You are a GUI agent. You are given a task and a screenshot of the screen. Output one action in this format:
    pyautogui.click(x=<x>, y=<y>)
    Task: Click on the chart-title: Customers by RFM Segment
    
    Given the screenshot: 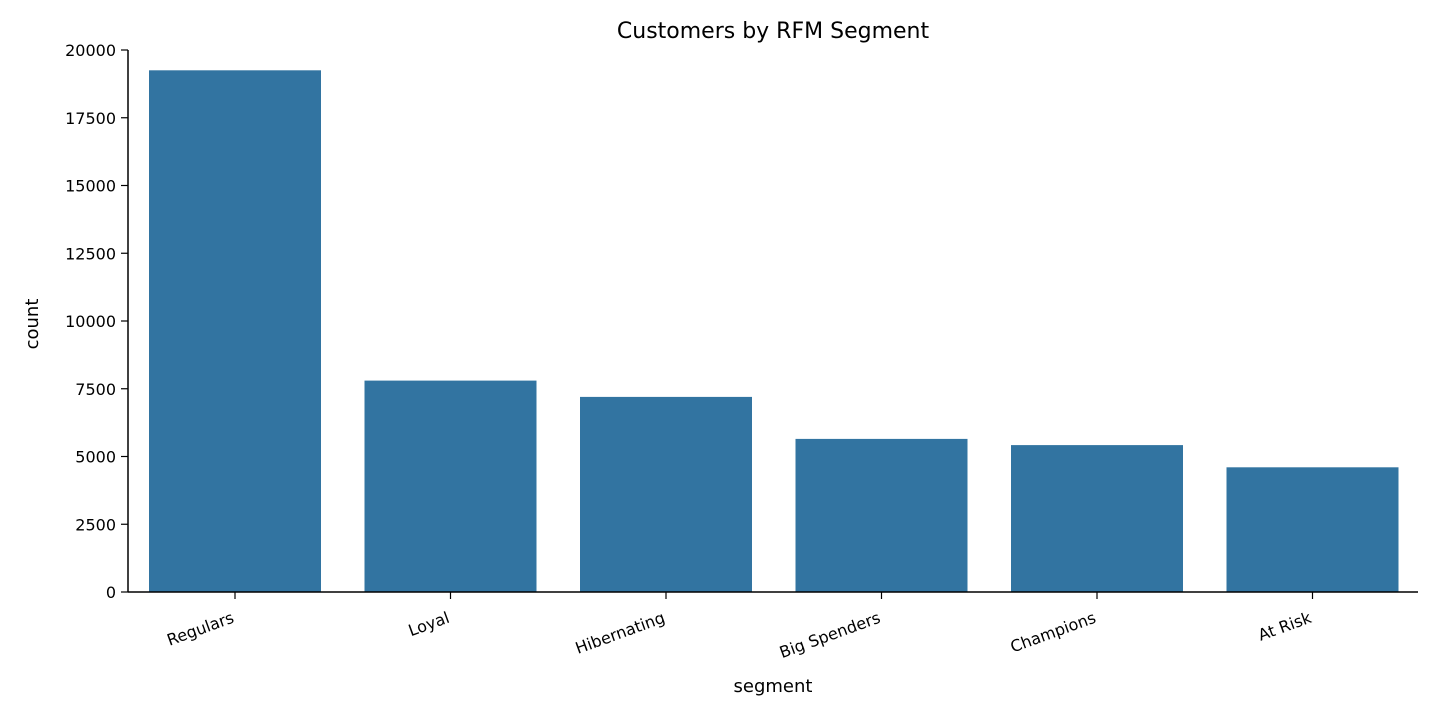 What is the action you would take?
    pyautogui.click(x=773, y=31)
    